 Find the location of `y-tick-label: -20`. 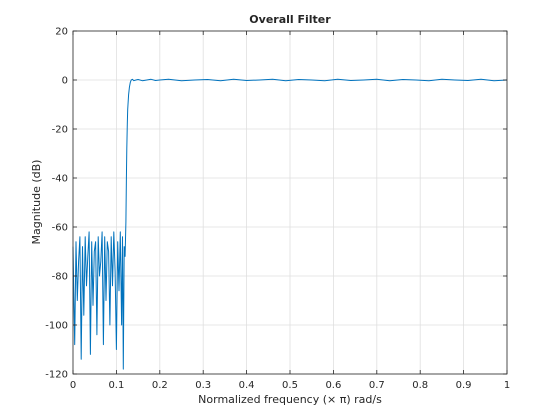

y-tick-label: -20 is located at coordinates (60, 130).